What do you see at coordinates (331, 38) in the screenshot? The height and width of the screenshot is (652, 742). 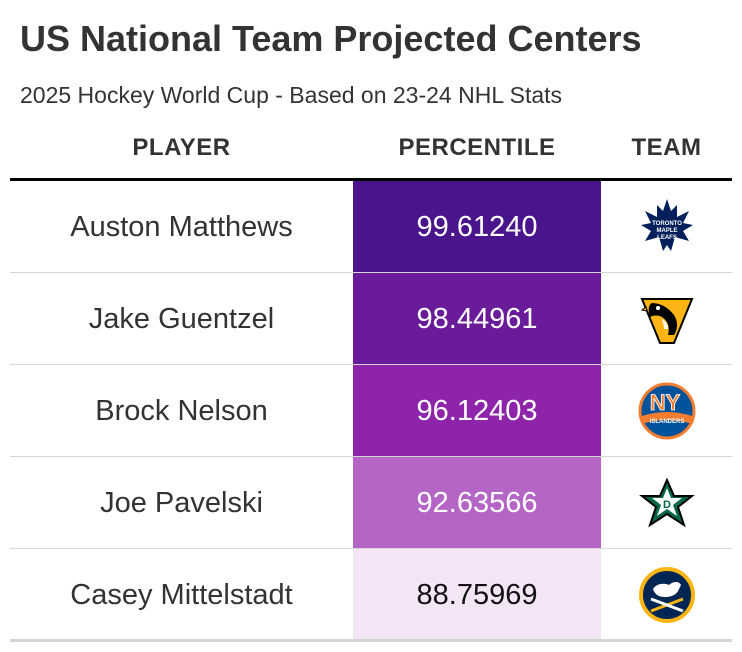 I see `page-title: US National Team Projected Centers` at bounding box center [331, 38].